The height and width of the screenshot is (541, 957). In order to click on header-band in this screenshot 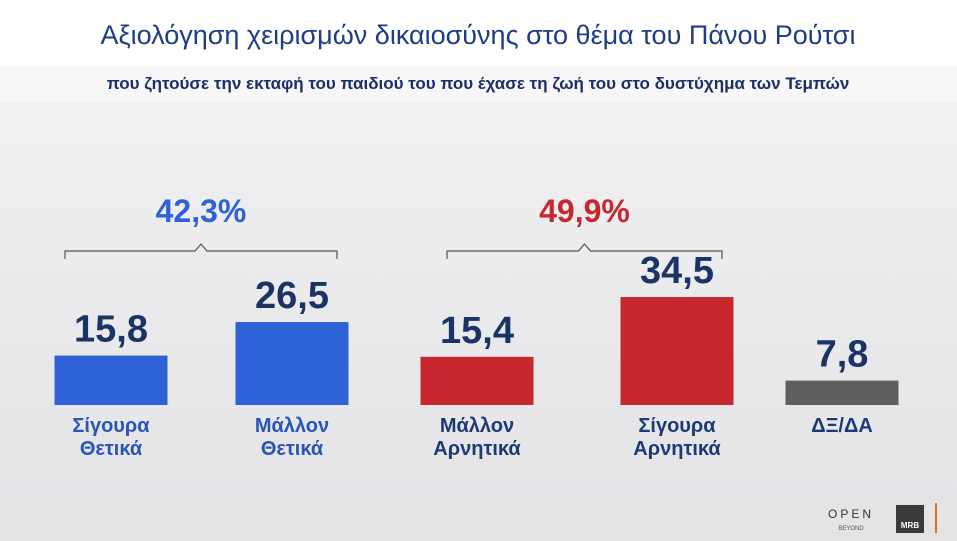, I will do `click(478, 33)`.